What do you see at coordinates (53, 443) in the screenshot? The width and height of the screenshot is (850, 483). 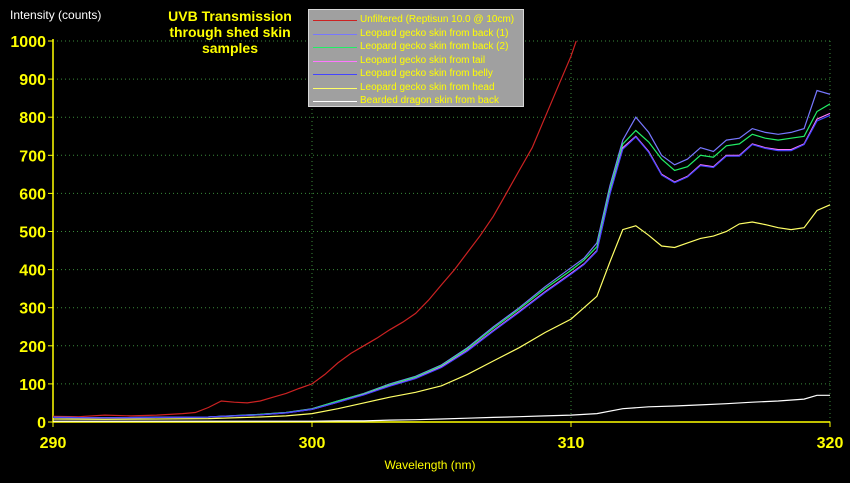 I see `x-tick-label: 290` at bounding box center [53, 443].